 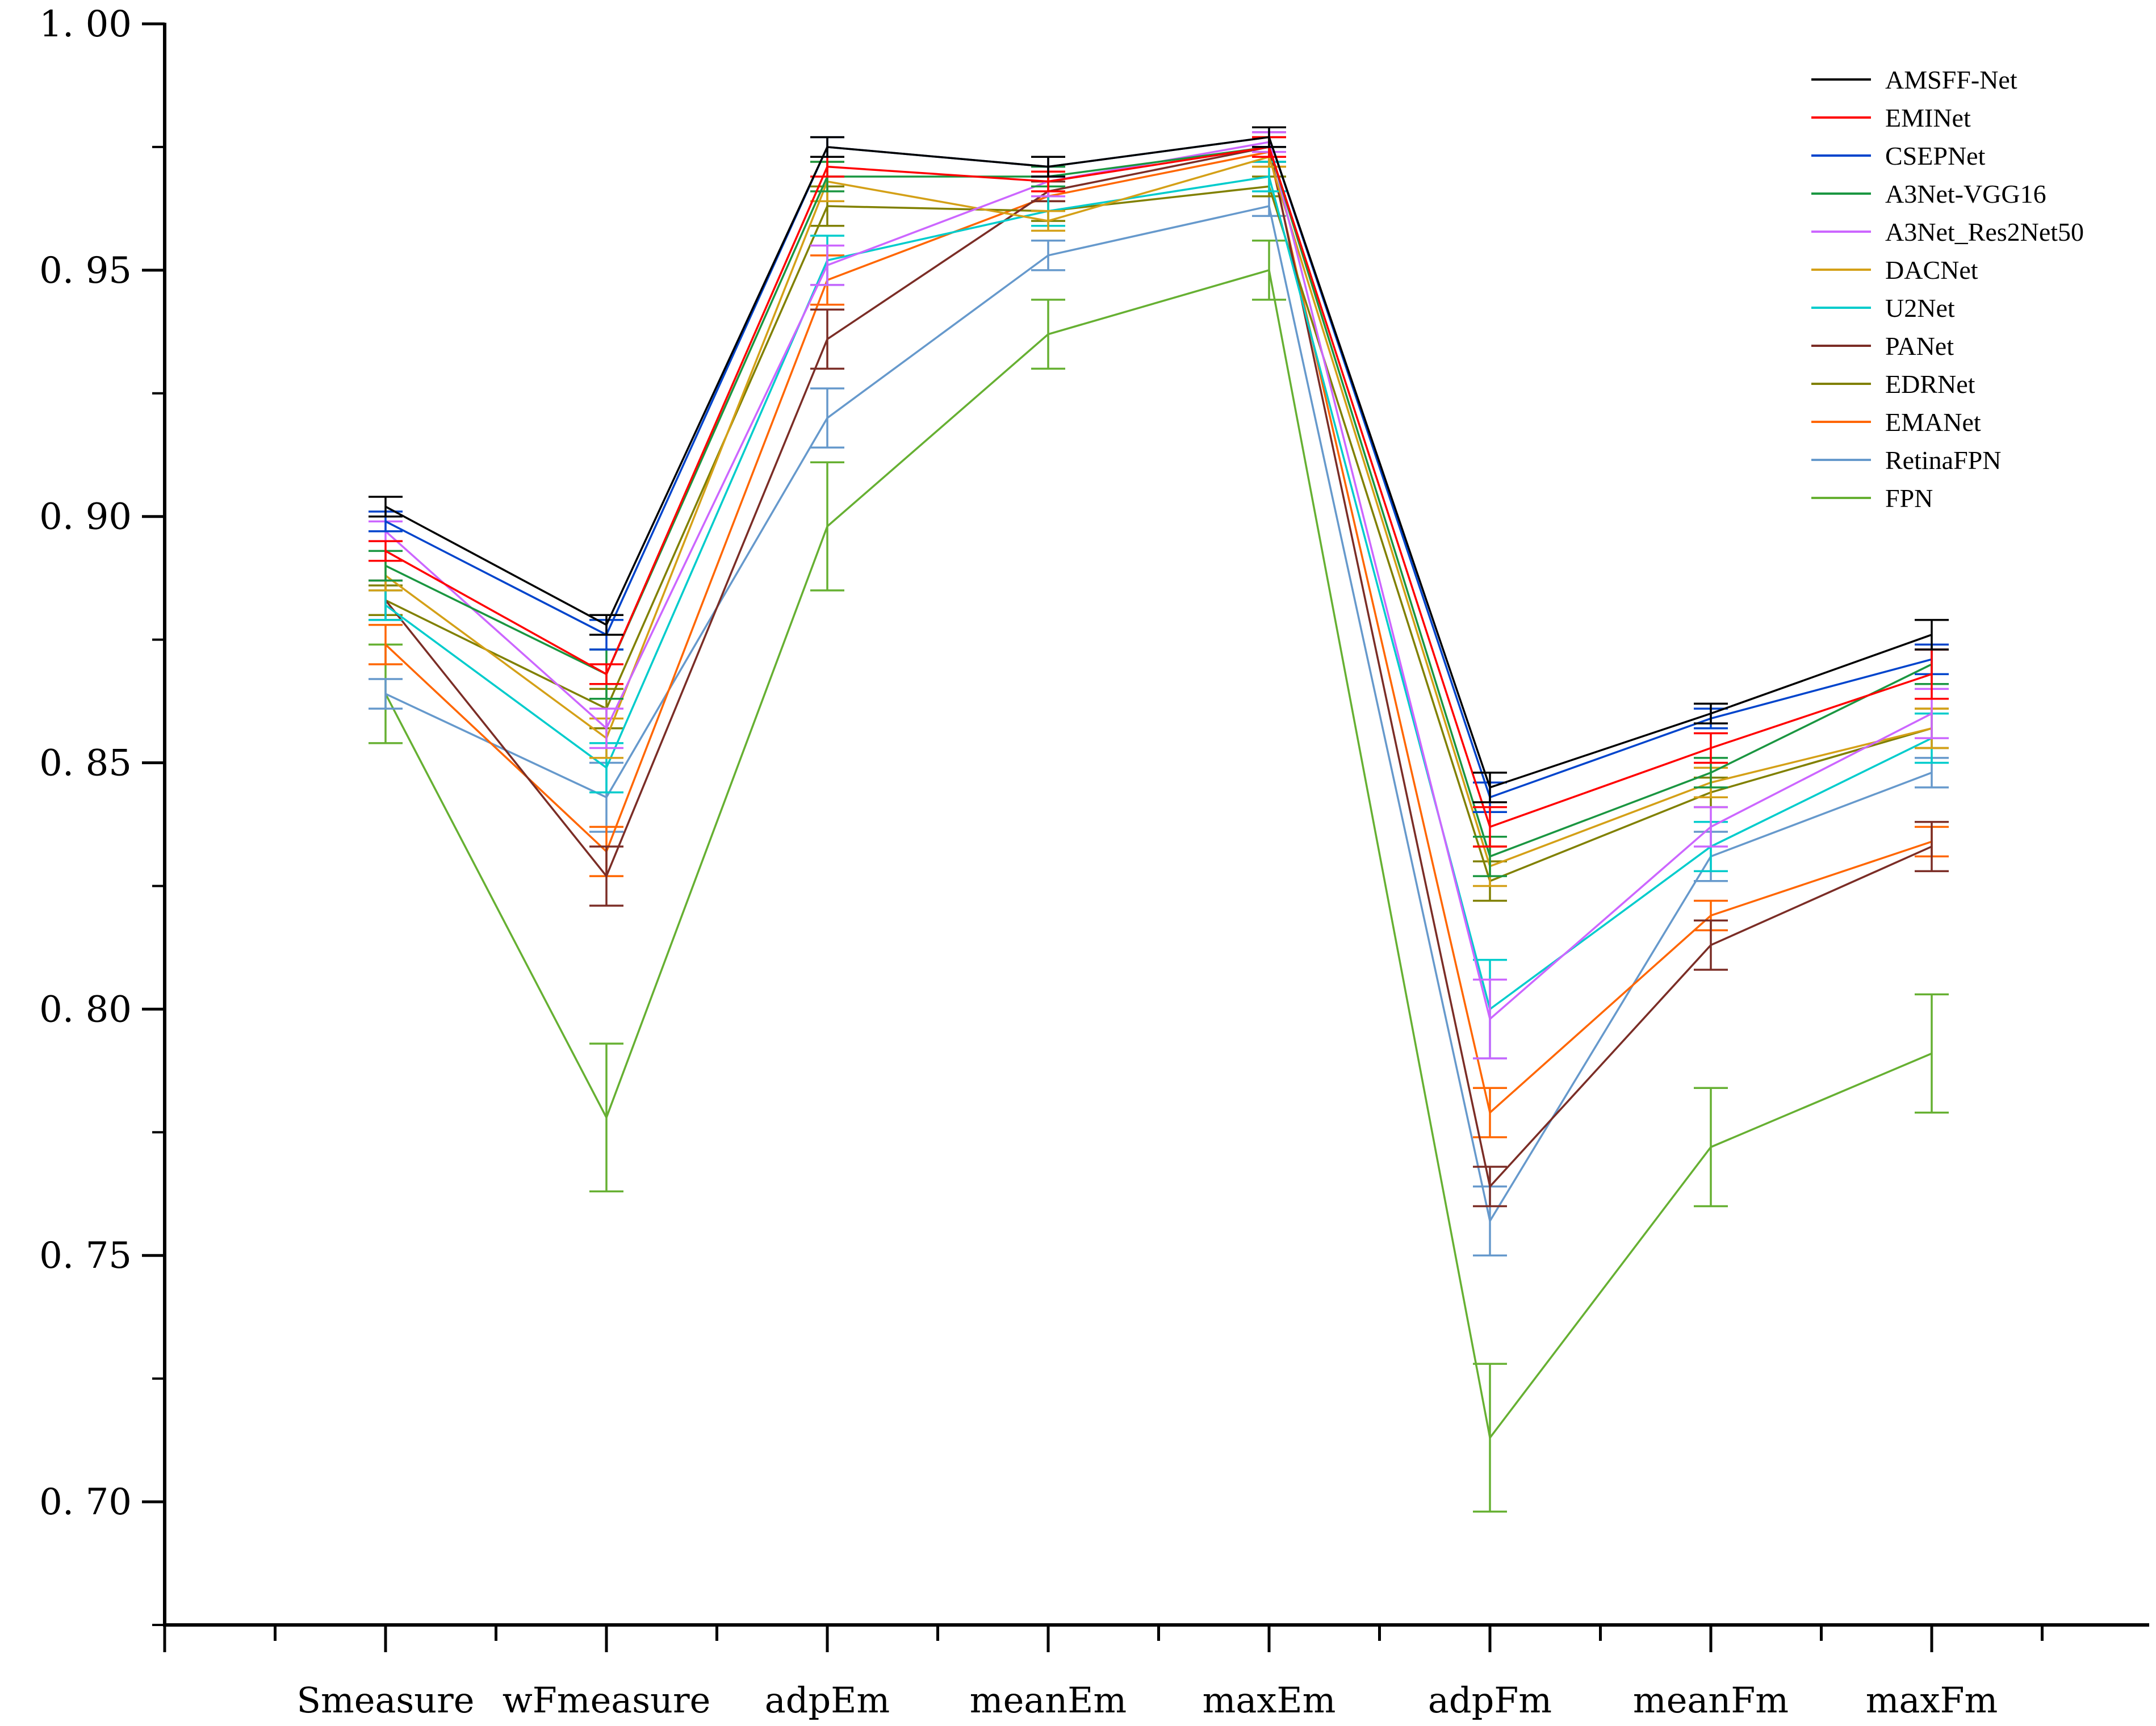 What do you see at coordinates (85, 1009) in the screenshot?
I see `y-tick-label: 0. 80` at bounding box center [85, 1009].